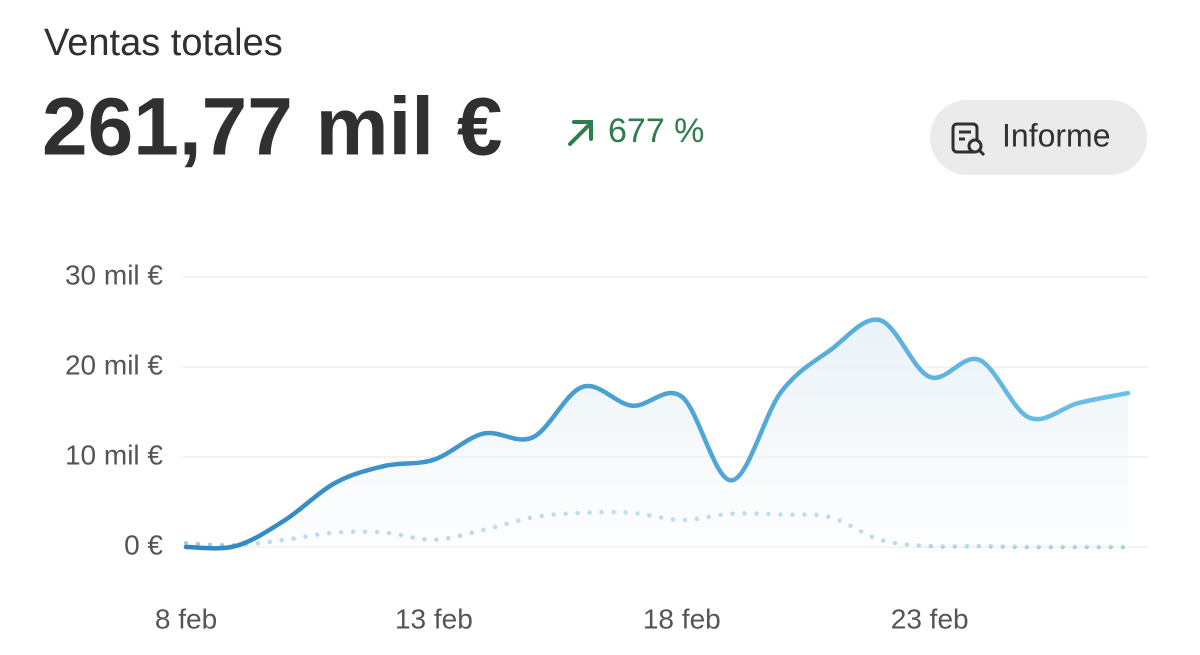 The width and height of the screenshot is (1200, 655). Describe the element at coordinates (143, 544) in the screenshot. I see `y-tick-label: 0 €` at that location.